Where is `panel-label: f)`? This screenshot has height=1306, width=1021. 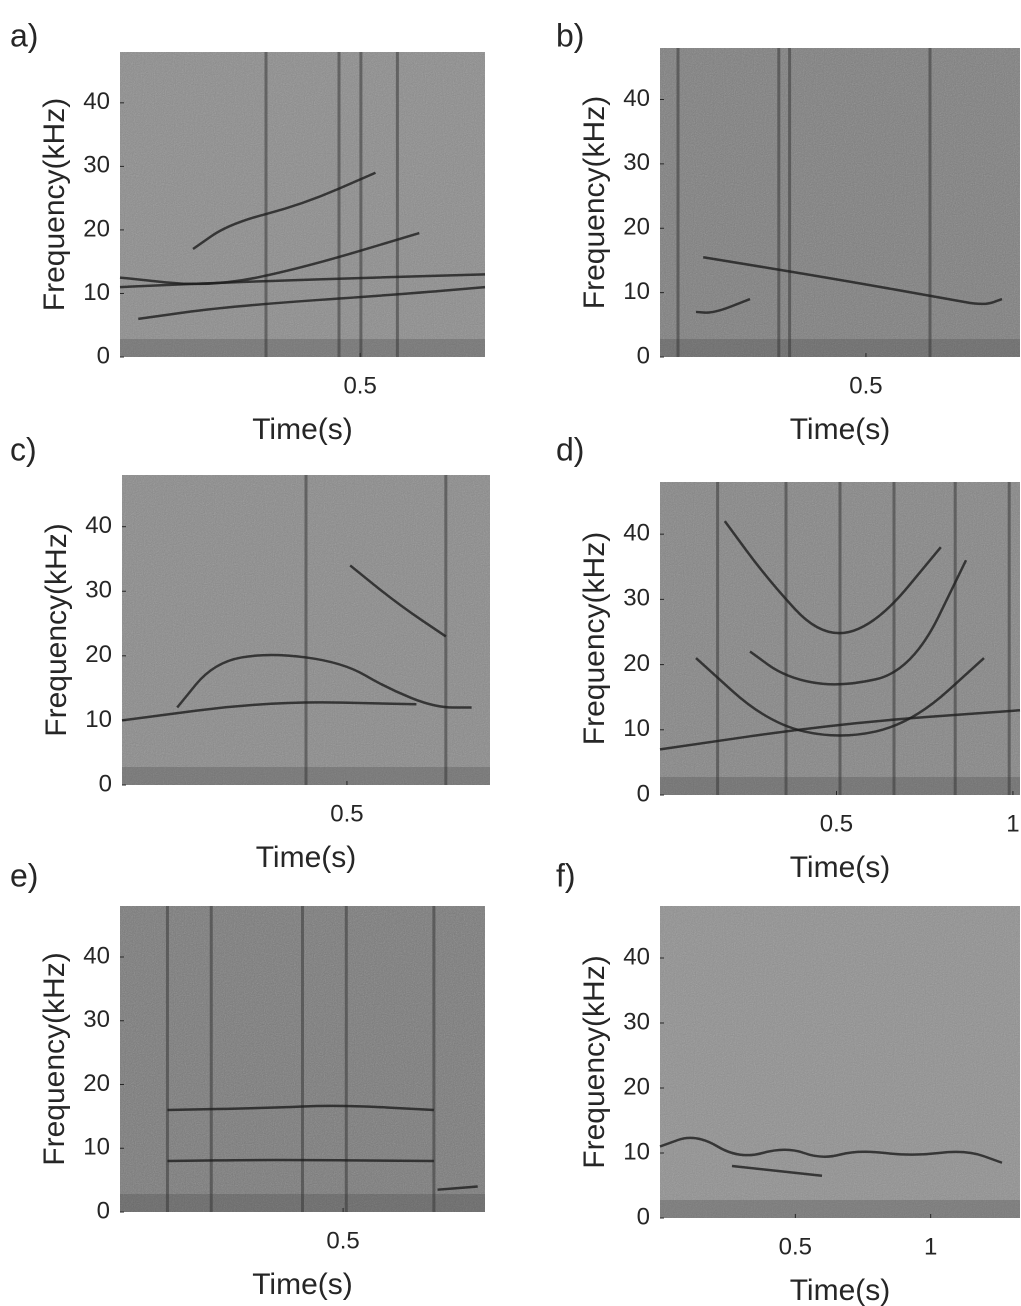 panel-label: f) is located at coordinates (566, 875).